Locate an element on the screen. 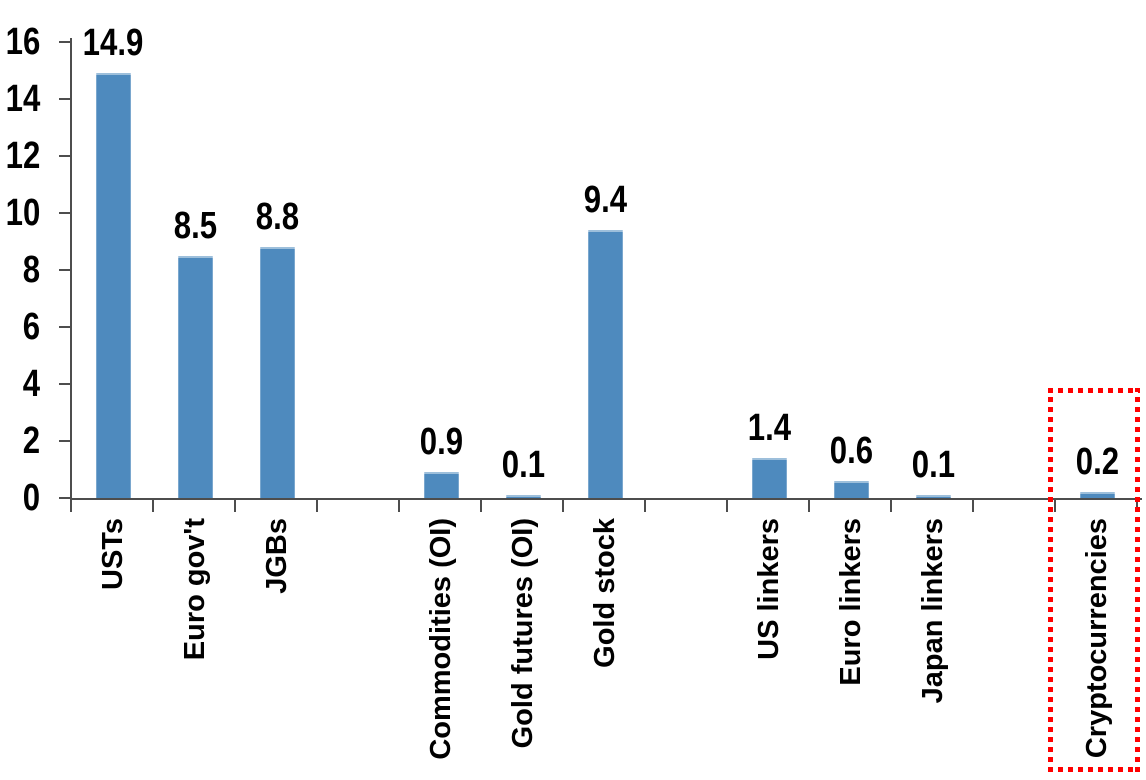 The image size is (1146, 780). category-label-euro-linkers-text: Euro linkers is located at coordinates (851, 602).